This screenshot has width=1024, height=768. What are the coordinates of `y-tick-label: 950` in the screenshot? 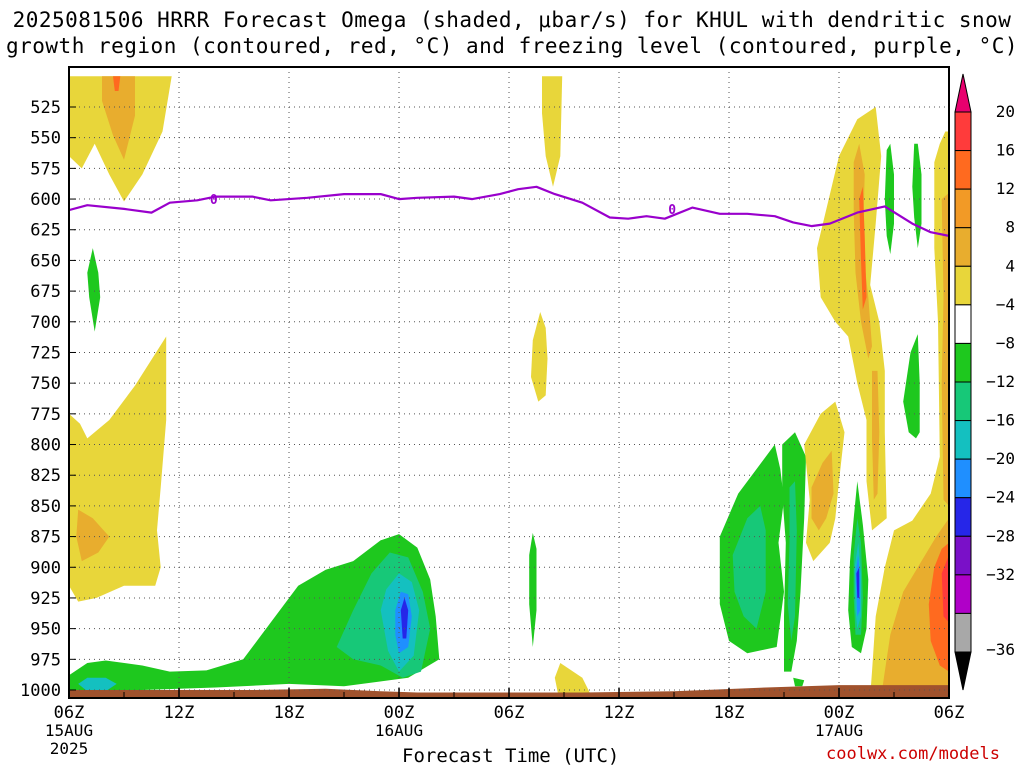 It's located at (45, 630).